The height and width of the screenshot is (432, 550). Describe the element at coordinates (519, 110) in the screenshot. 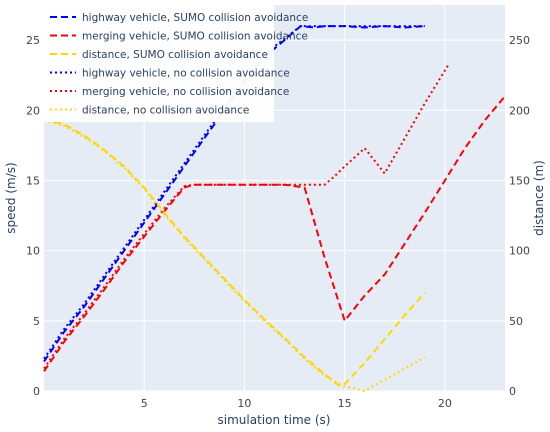

I see `y-tick-label-right: 200` at that location.